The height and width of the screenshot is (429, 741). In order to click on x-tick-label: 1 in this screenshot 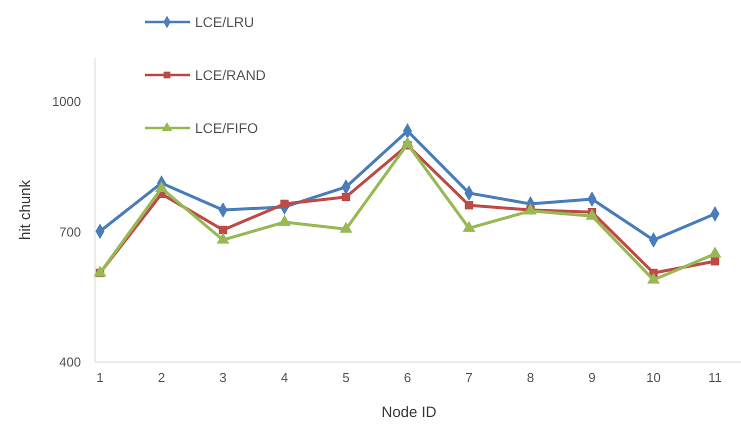, I will do `click(100, 377)`.